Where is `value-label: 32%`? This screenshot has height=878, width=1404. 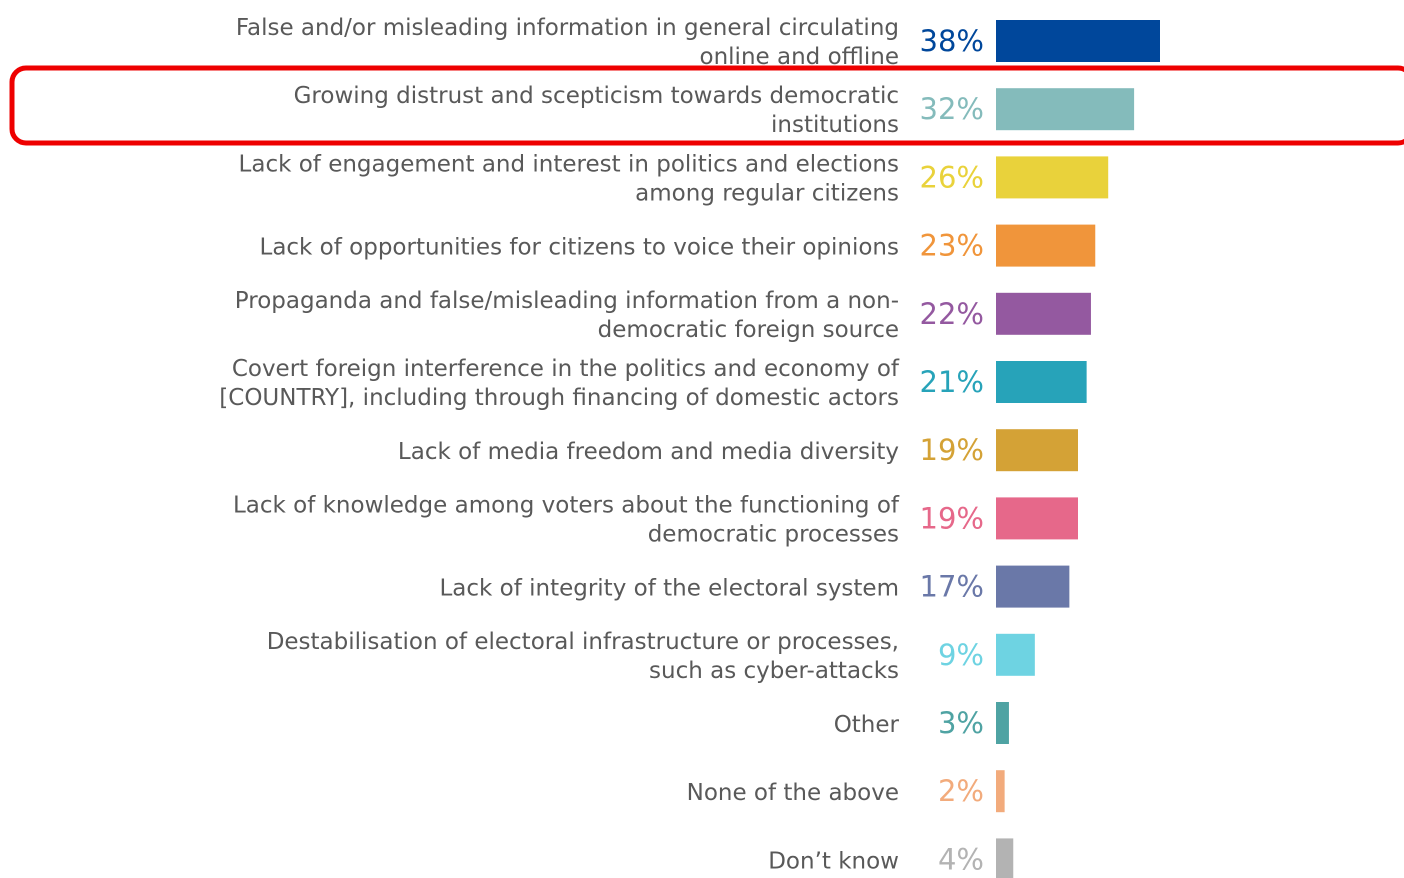 value-label: 32% is located at coordinates (952, 109).